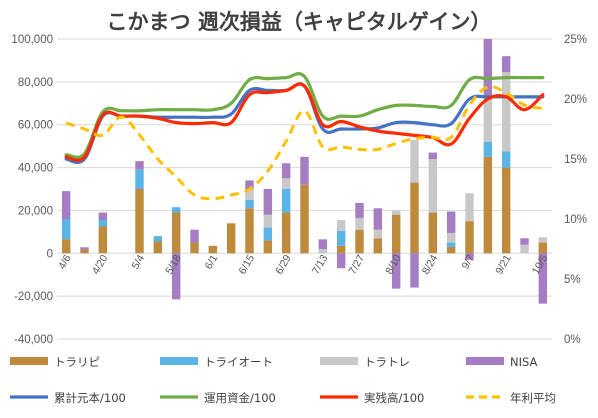 The image size is (598, 418). Describe the element at coordinates (320, 265) in the screenshot. I see `x-tick-label: 7/13` at that location.